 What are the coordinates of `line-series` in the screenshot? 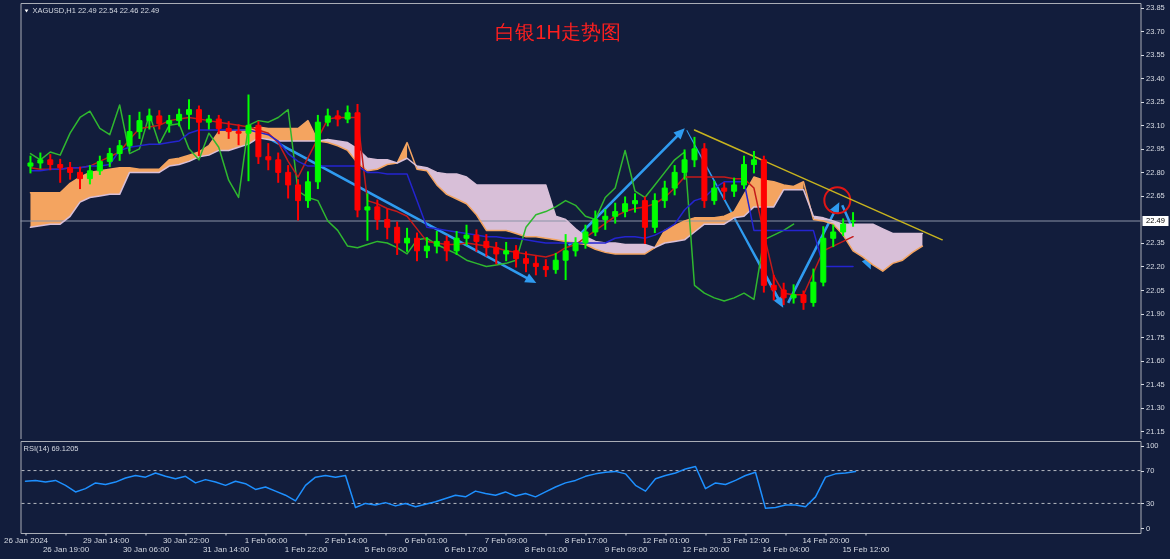 It's located at (440, 487).